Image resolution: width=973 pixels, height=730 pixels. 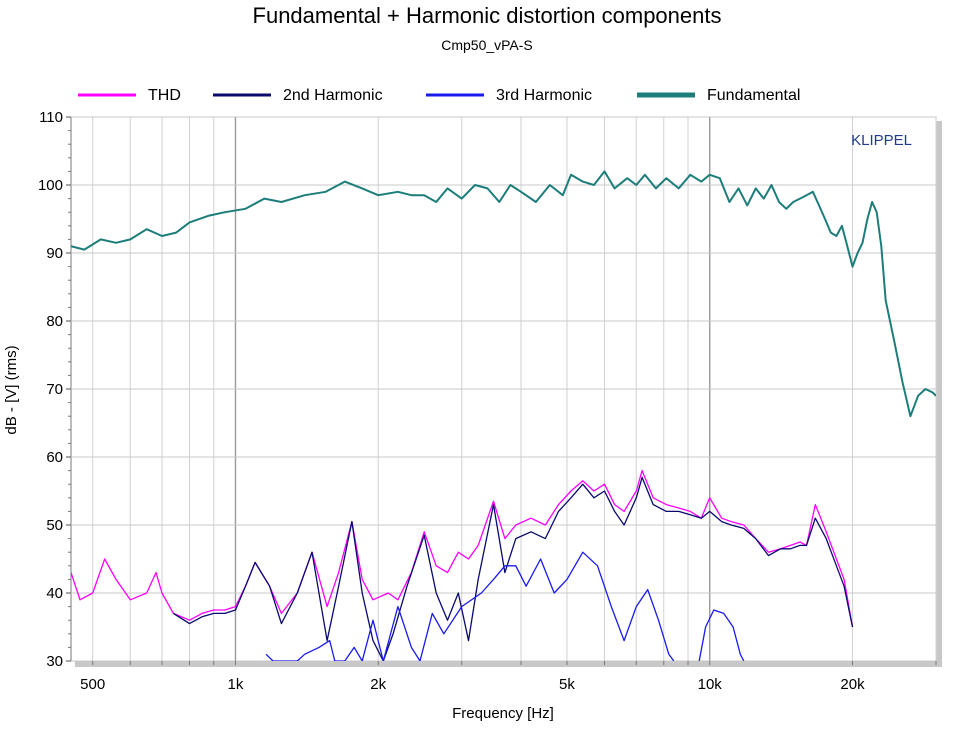 I want to click on y-tick-label: 60, so click(x=54, y=457).